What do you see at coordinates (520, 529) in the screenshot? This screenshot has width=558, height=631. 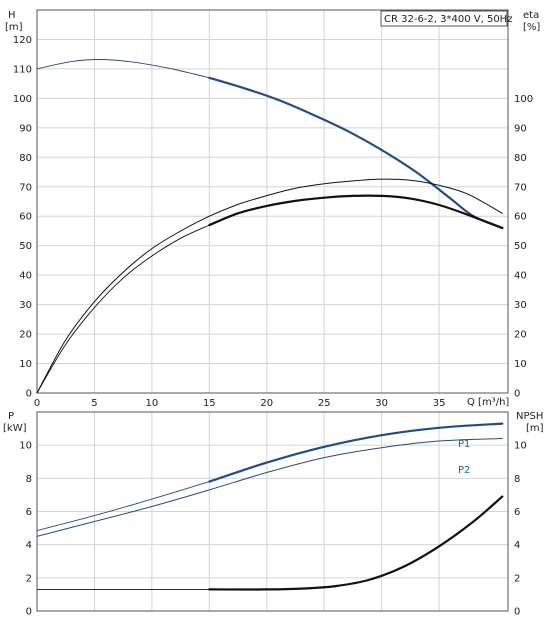 I see `bottom-right-tick-labels: 0 2 4 6 8 10` at bounding box center [520, 529].